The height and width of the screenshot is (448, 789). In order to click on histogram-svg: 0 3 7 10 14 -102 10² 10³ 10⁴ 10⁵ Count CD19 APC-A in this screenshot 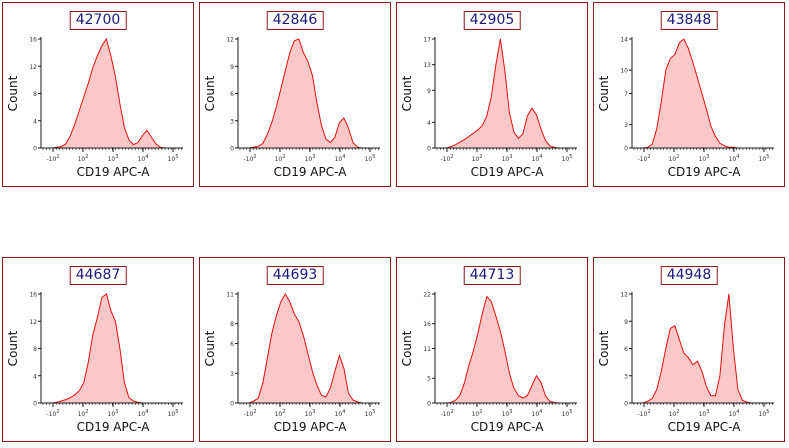, I will do `click(685, 108)`.